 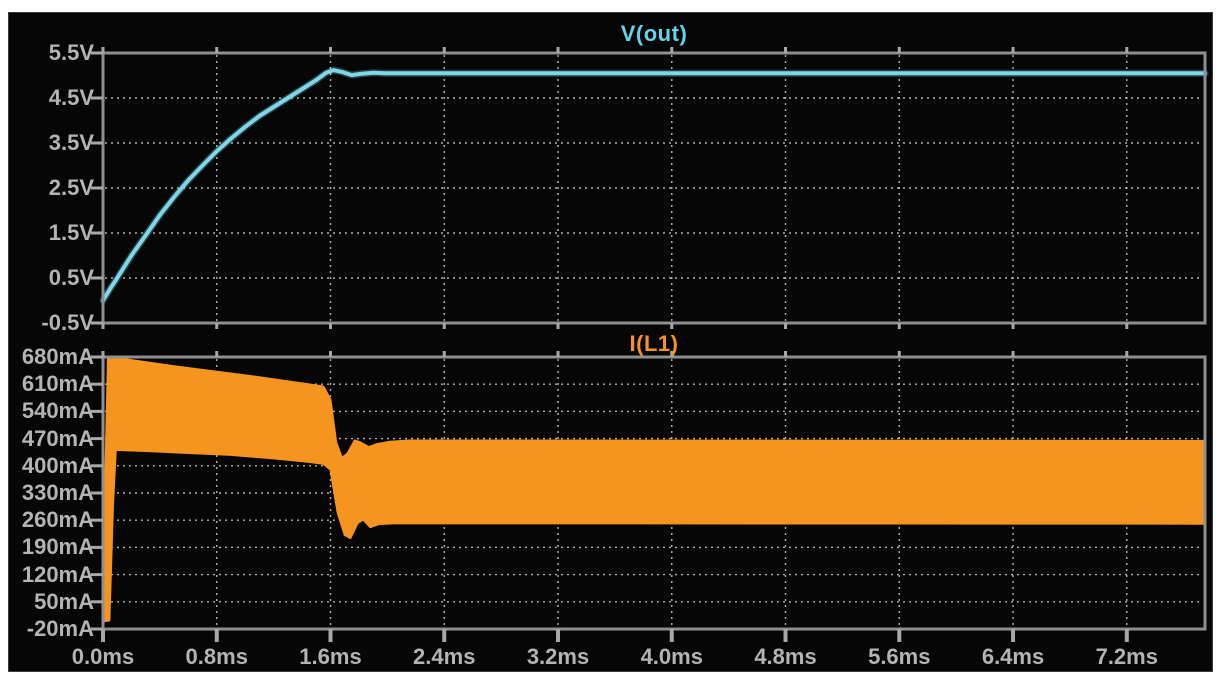 I want to click on x-tick-label-0.8ms: 0.8ms, so click(x=216, y=656).